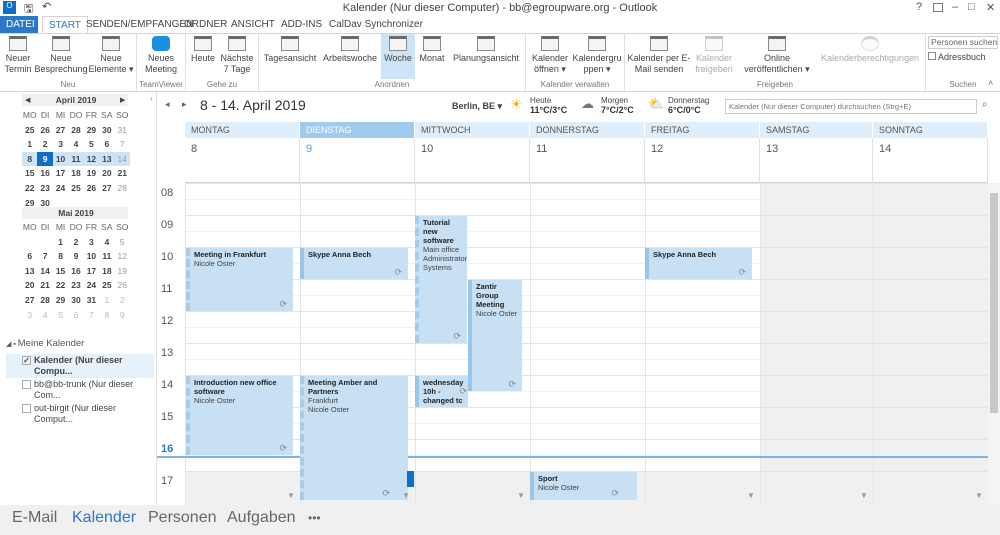 This screenshot has width=1000, height=535. What do you see at coordinates (239, 279) in the screenshot?
I see `calendar-event: Meeting in Frankfurt Nicole Oster ⟳` at bounding box center [239, 279].